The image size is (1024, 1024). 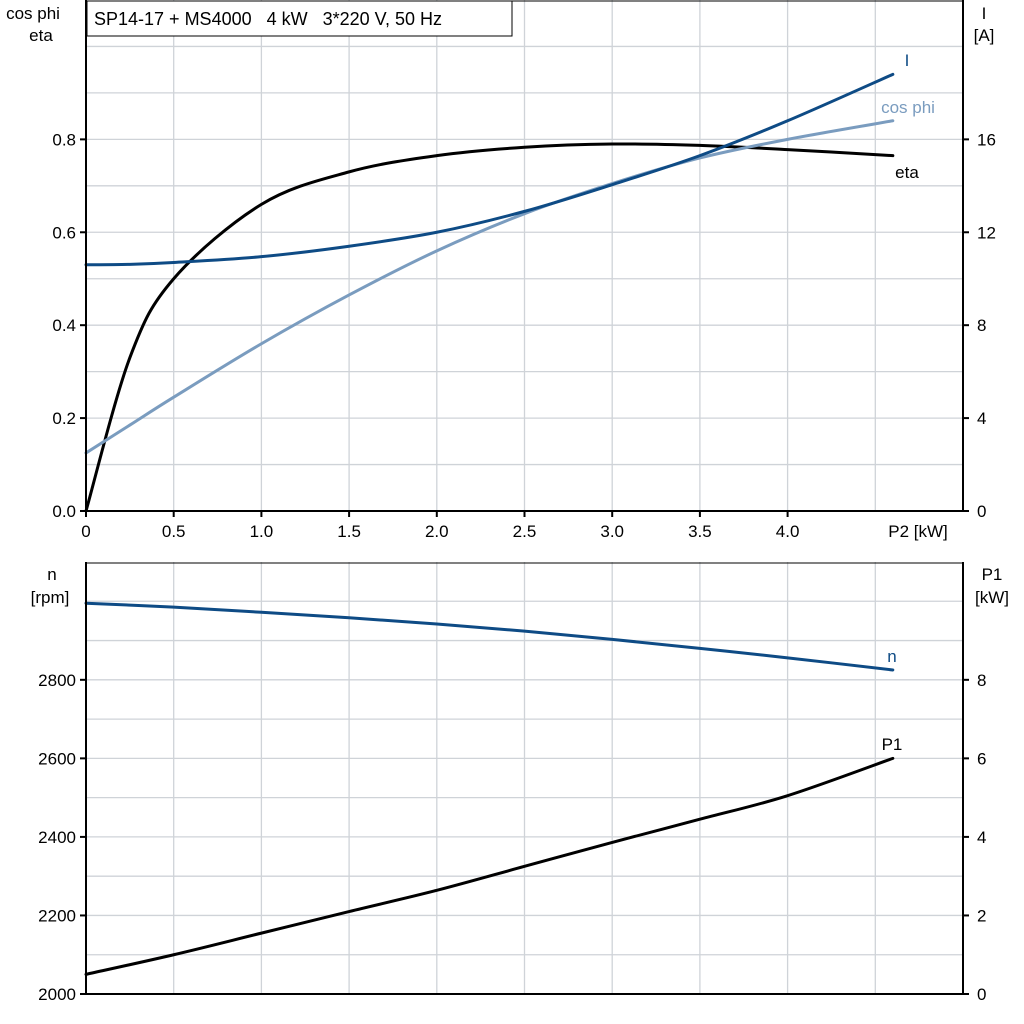 I want to click on right-tick-label: 2, so click(x=981, y=915).